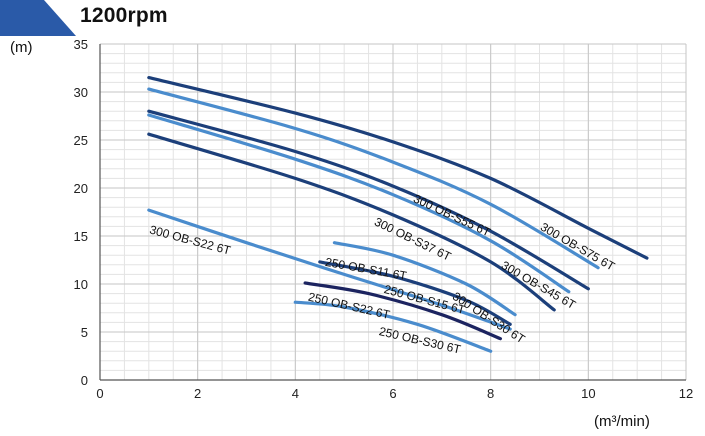 The image size is (705, 436). Describe the element at coordinates (81, 284) in the screenshot. I see `y-tick-label: 10` at that location.